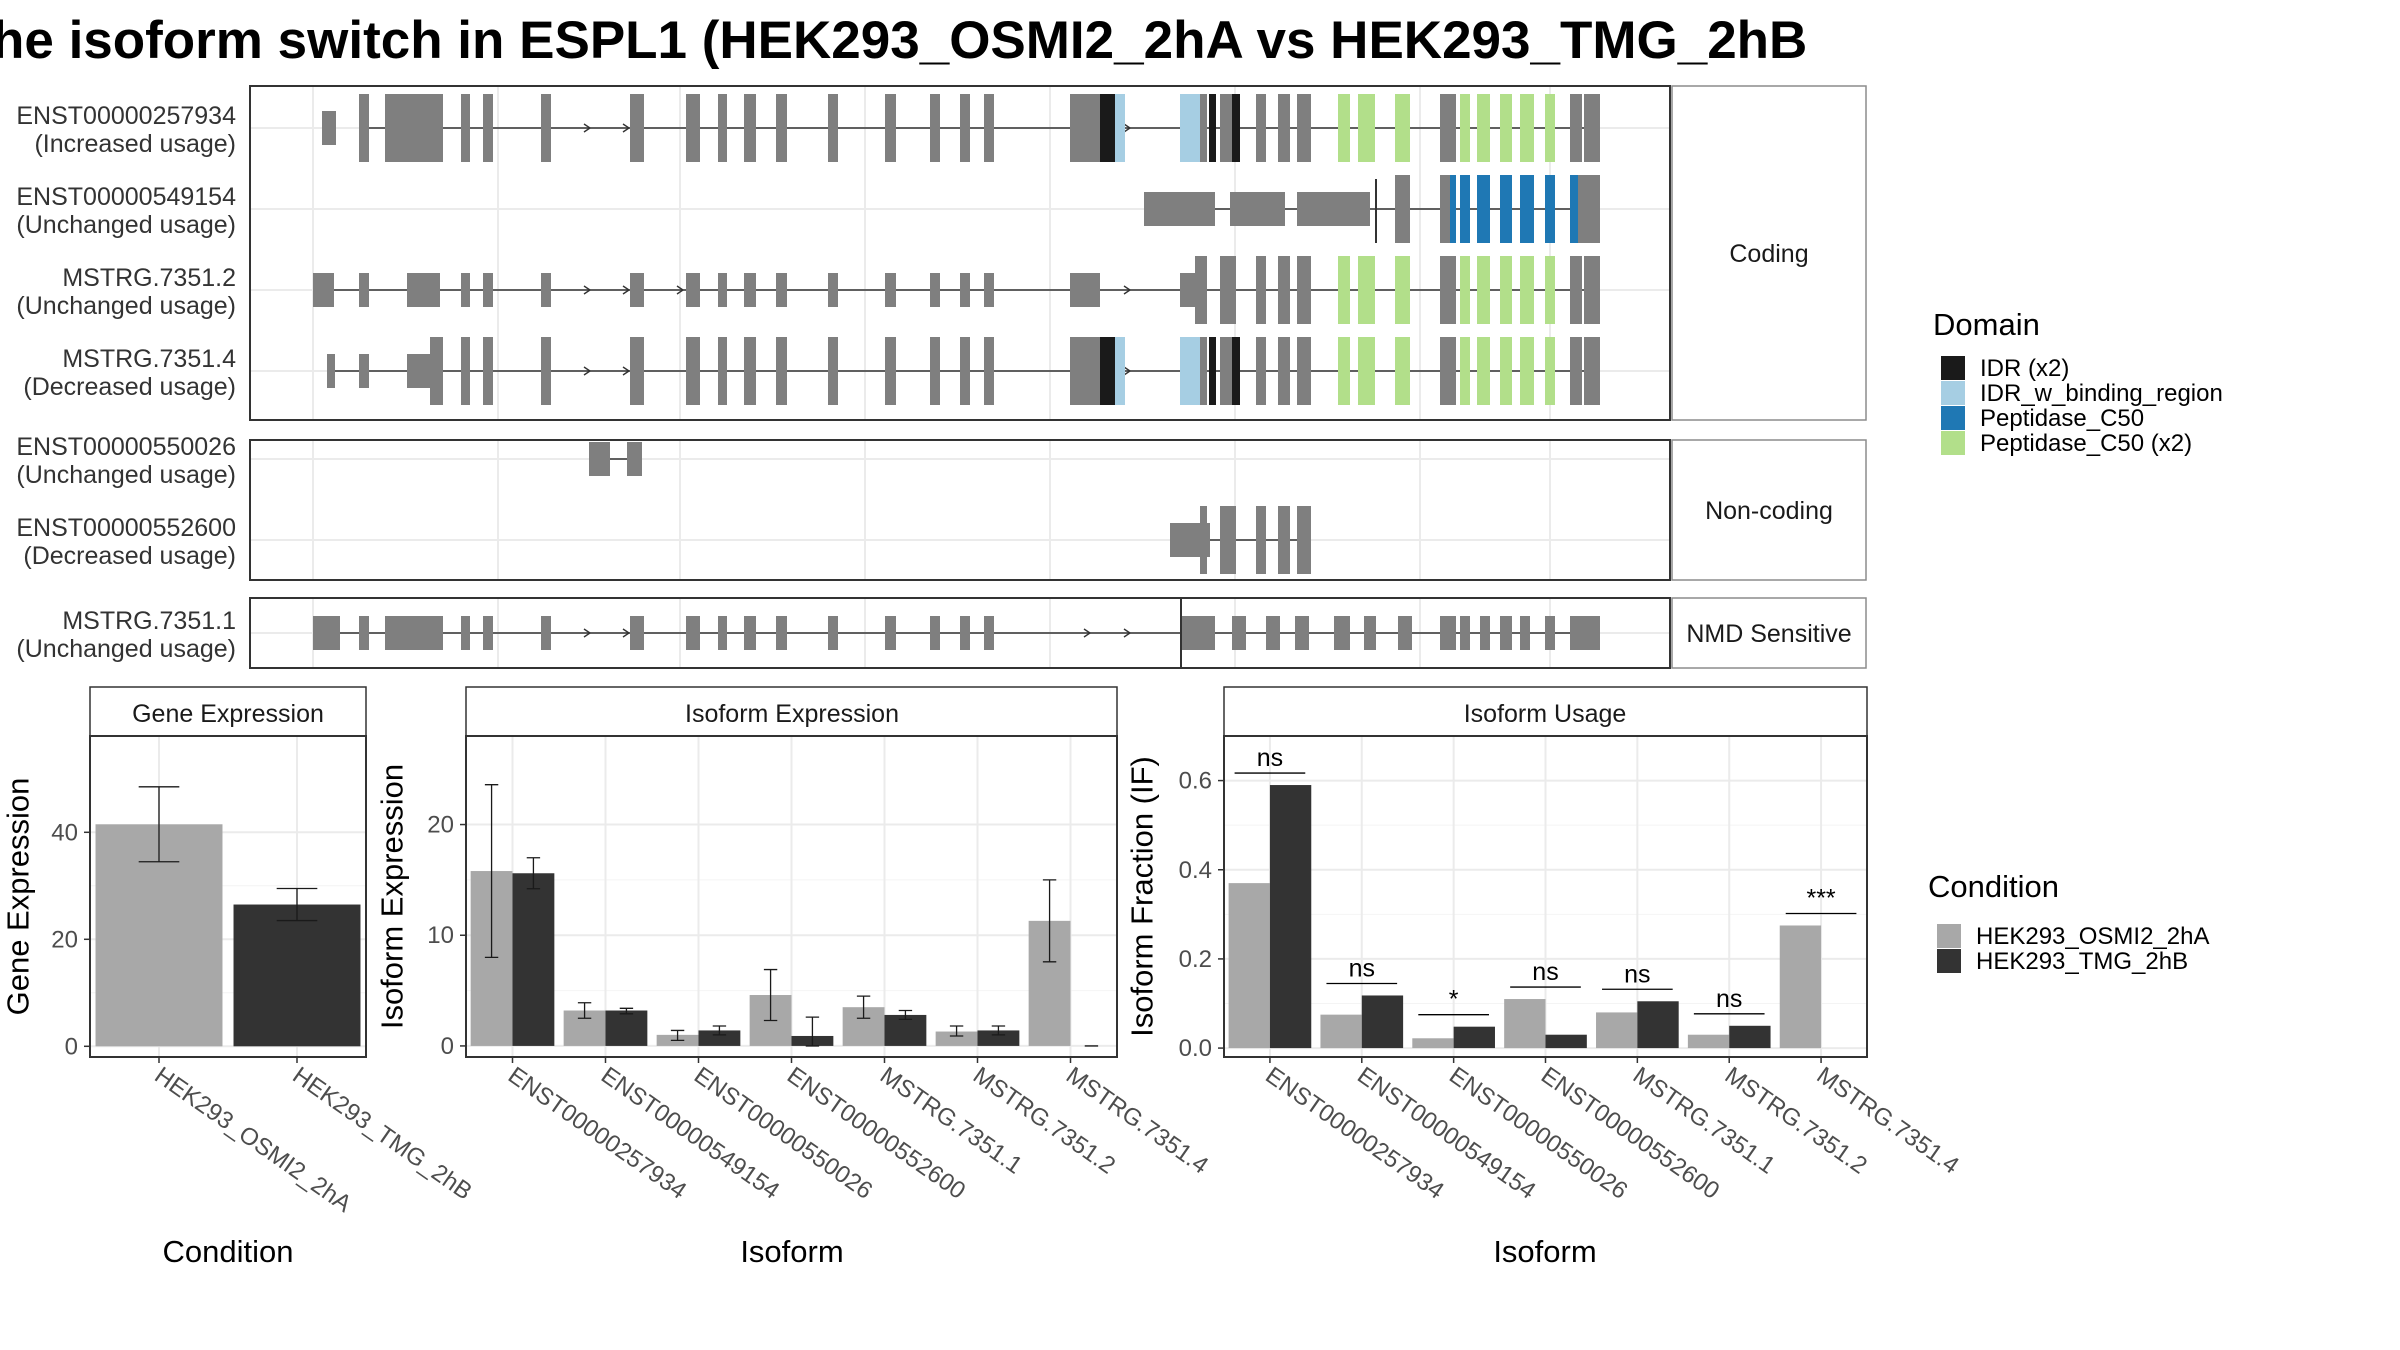 This screenshot has width=2400, height=1350. What do you see at coordinates (64, 939) in the screenshot?
I see `y-tick-label: 20` at bounding box center [64, 939].